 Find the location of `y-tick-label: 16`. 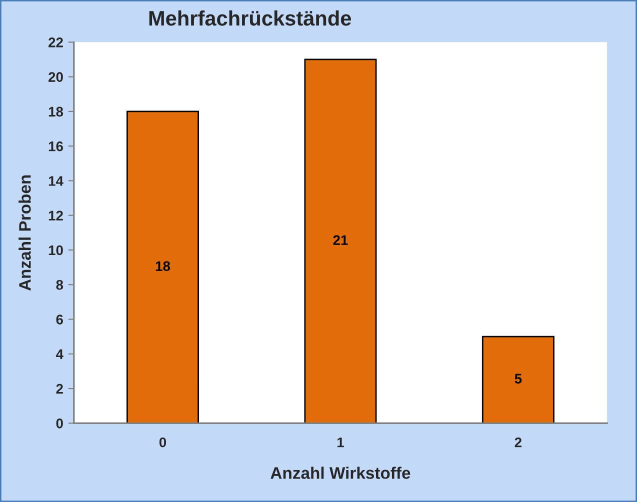

y-tick-label: 16 is located at coordinates (55, 146).